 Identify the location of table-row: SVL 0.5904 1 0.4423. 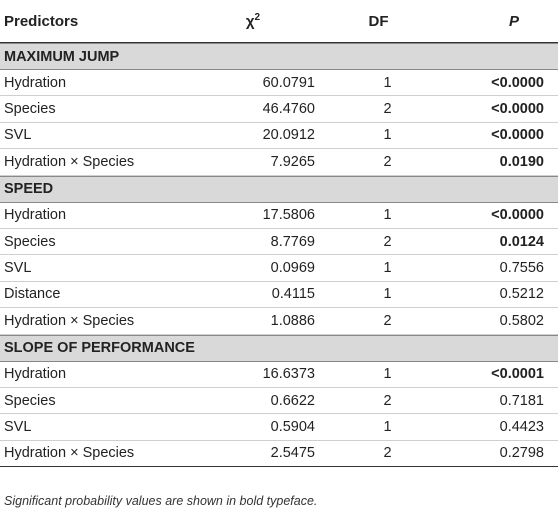
(279, 427).